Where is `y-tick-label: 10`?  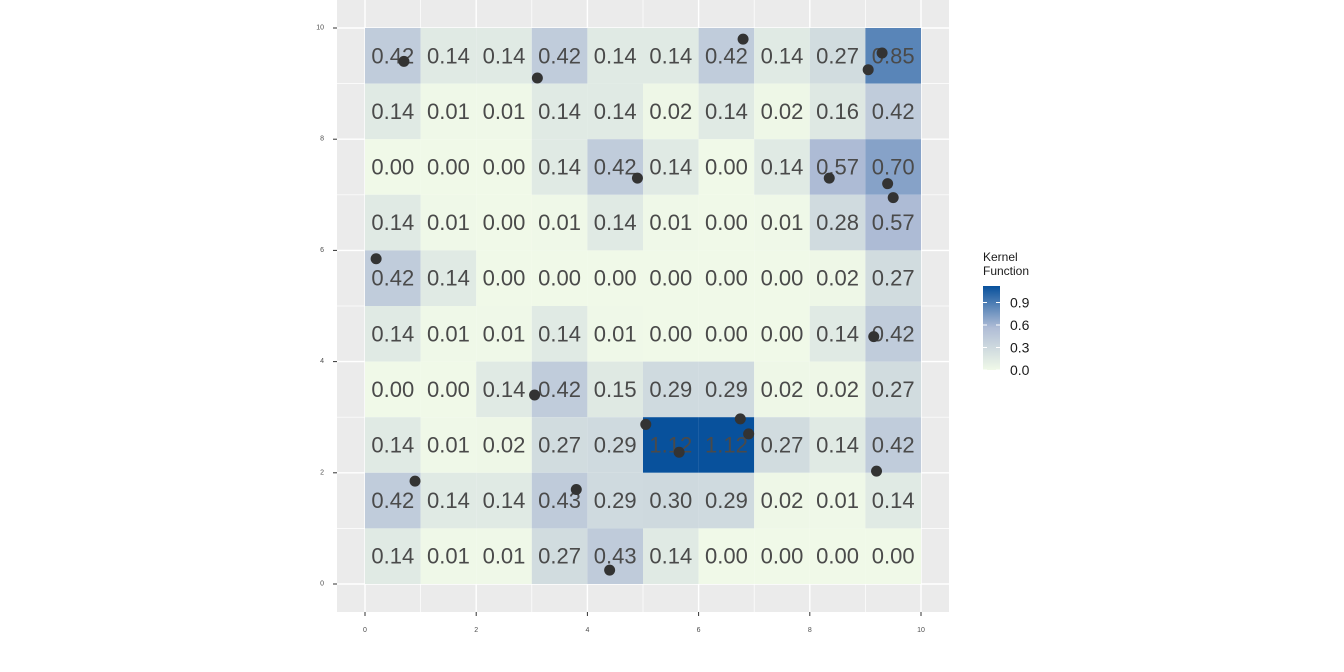
y-tick-label: 10 is located at coordinates (320, 28).